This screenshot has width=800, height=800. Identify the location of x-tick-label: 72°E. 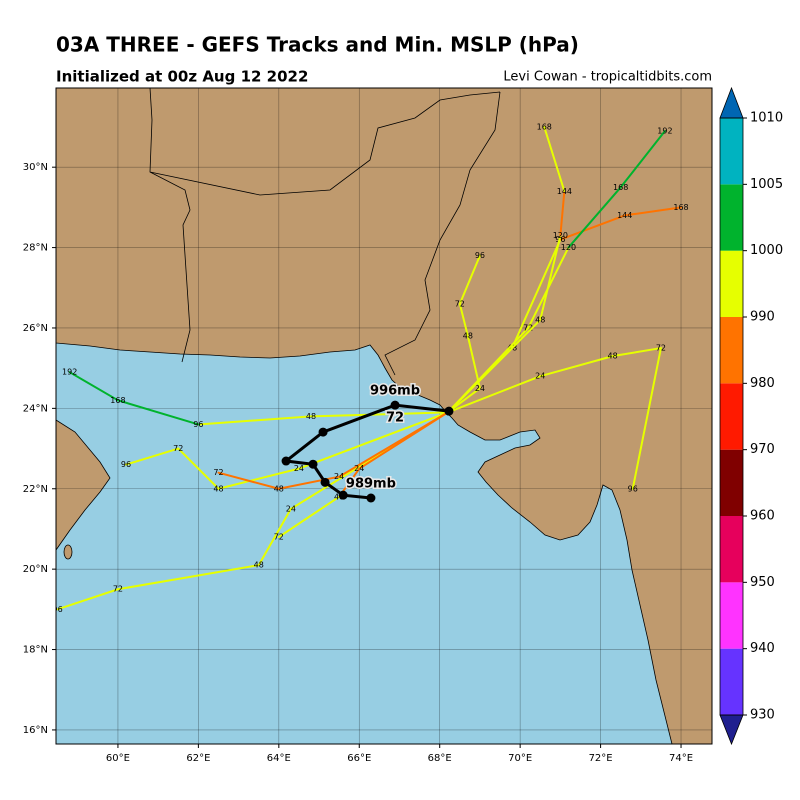
(601, 758).